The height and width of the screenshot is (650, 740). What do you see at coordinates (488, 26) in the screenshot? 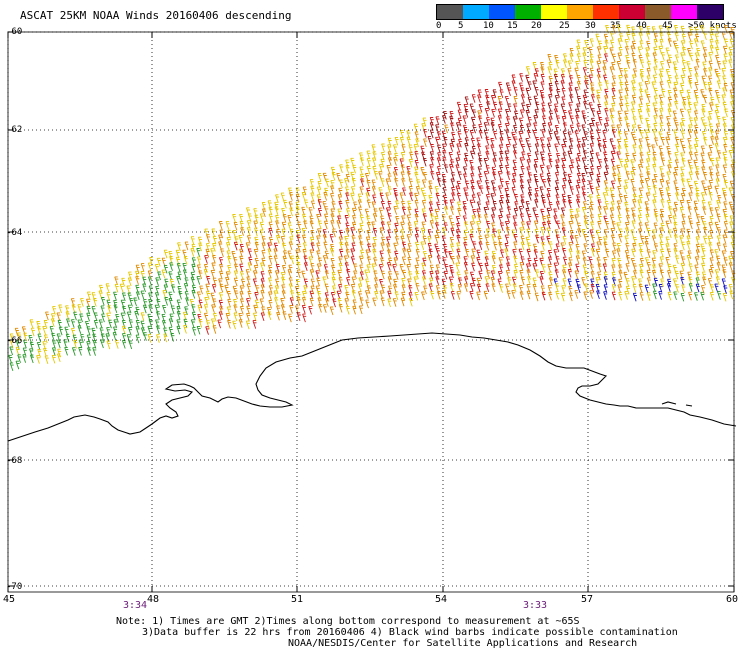
I see `colorbar-label: 10` at bounding box center [488, 26].